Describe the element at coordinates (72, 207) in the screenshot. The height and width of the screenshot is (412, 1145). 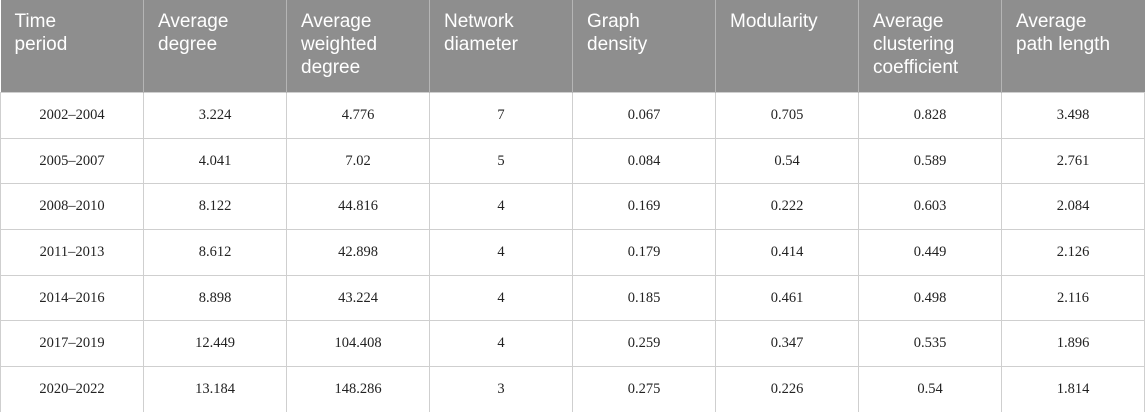
I see `table-cell: 2008–2010` at that location.